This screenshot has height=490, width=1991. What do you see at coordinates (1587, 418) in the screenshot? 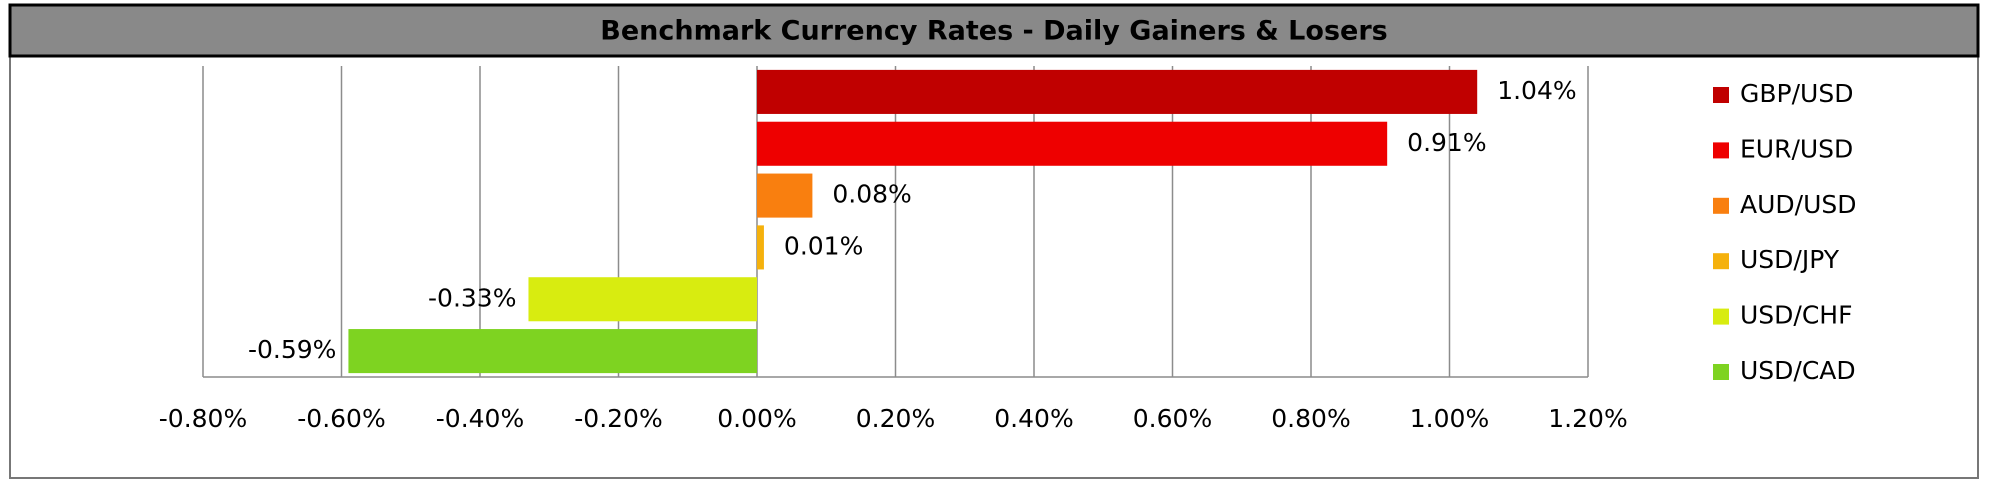
I see `x-tick-label: 1.20%` at bounding box center [1587, 418].